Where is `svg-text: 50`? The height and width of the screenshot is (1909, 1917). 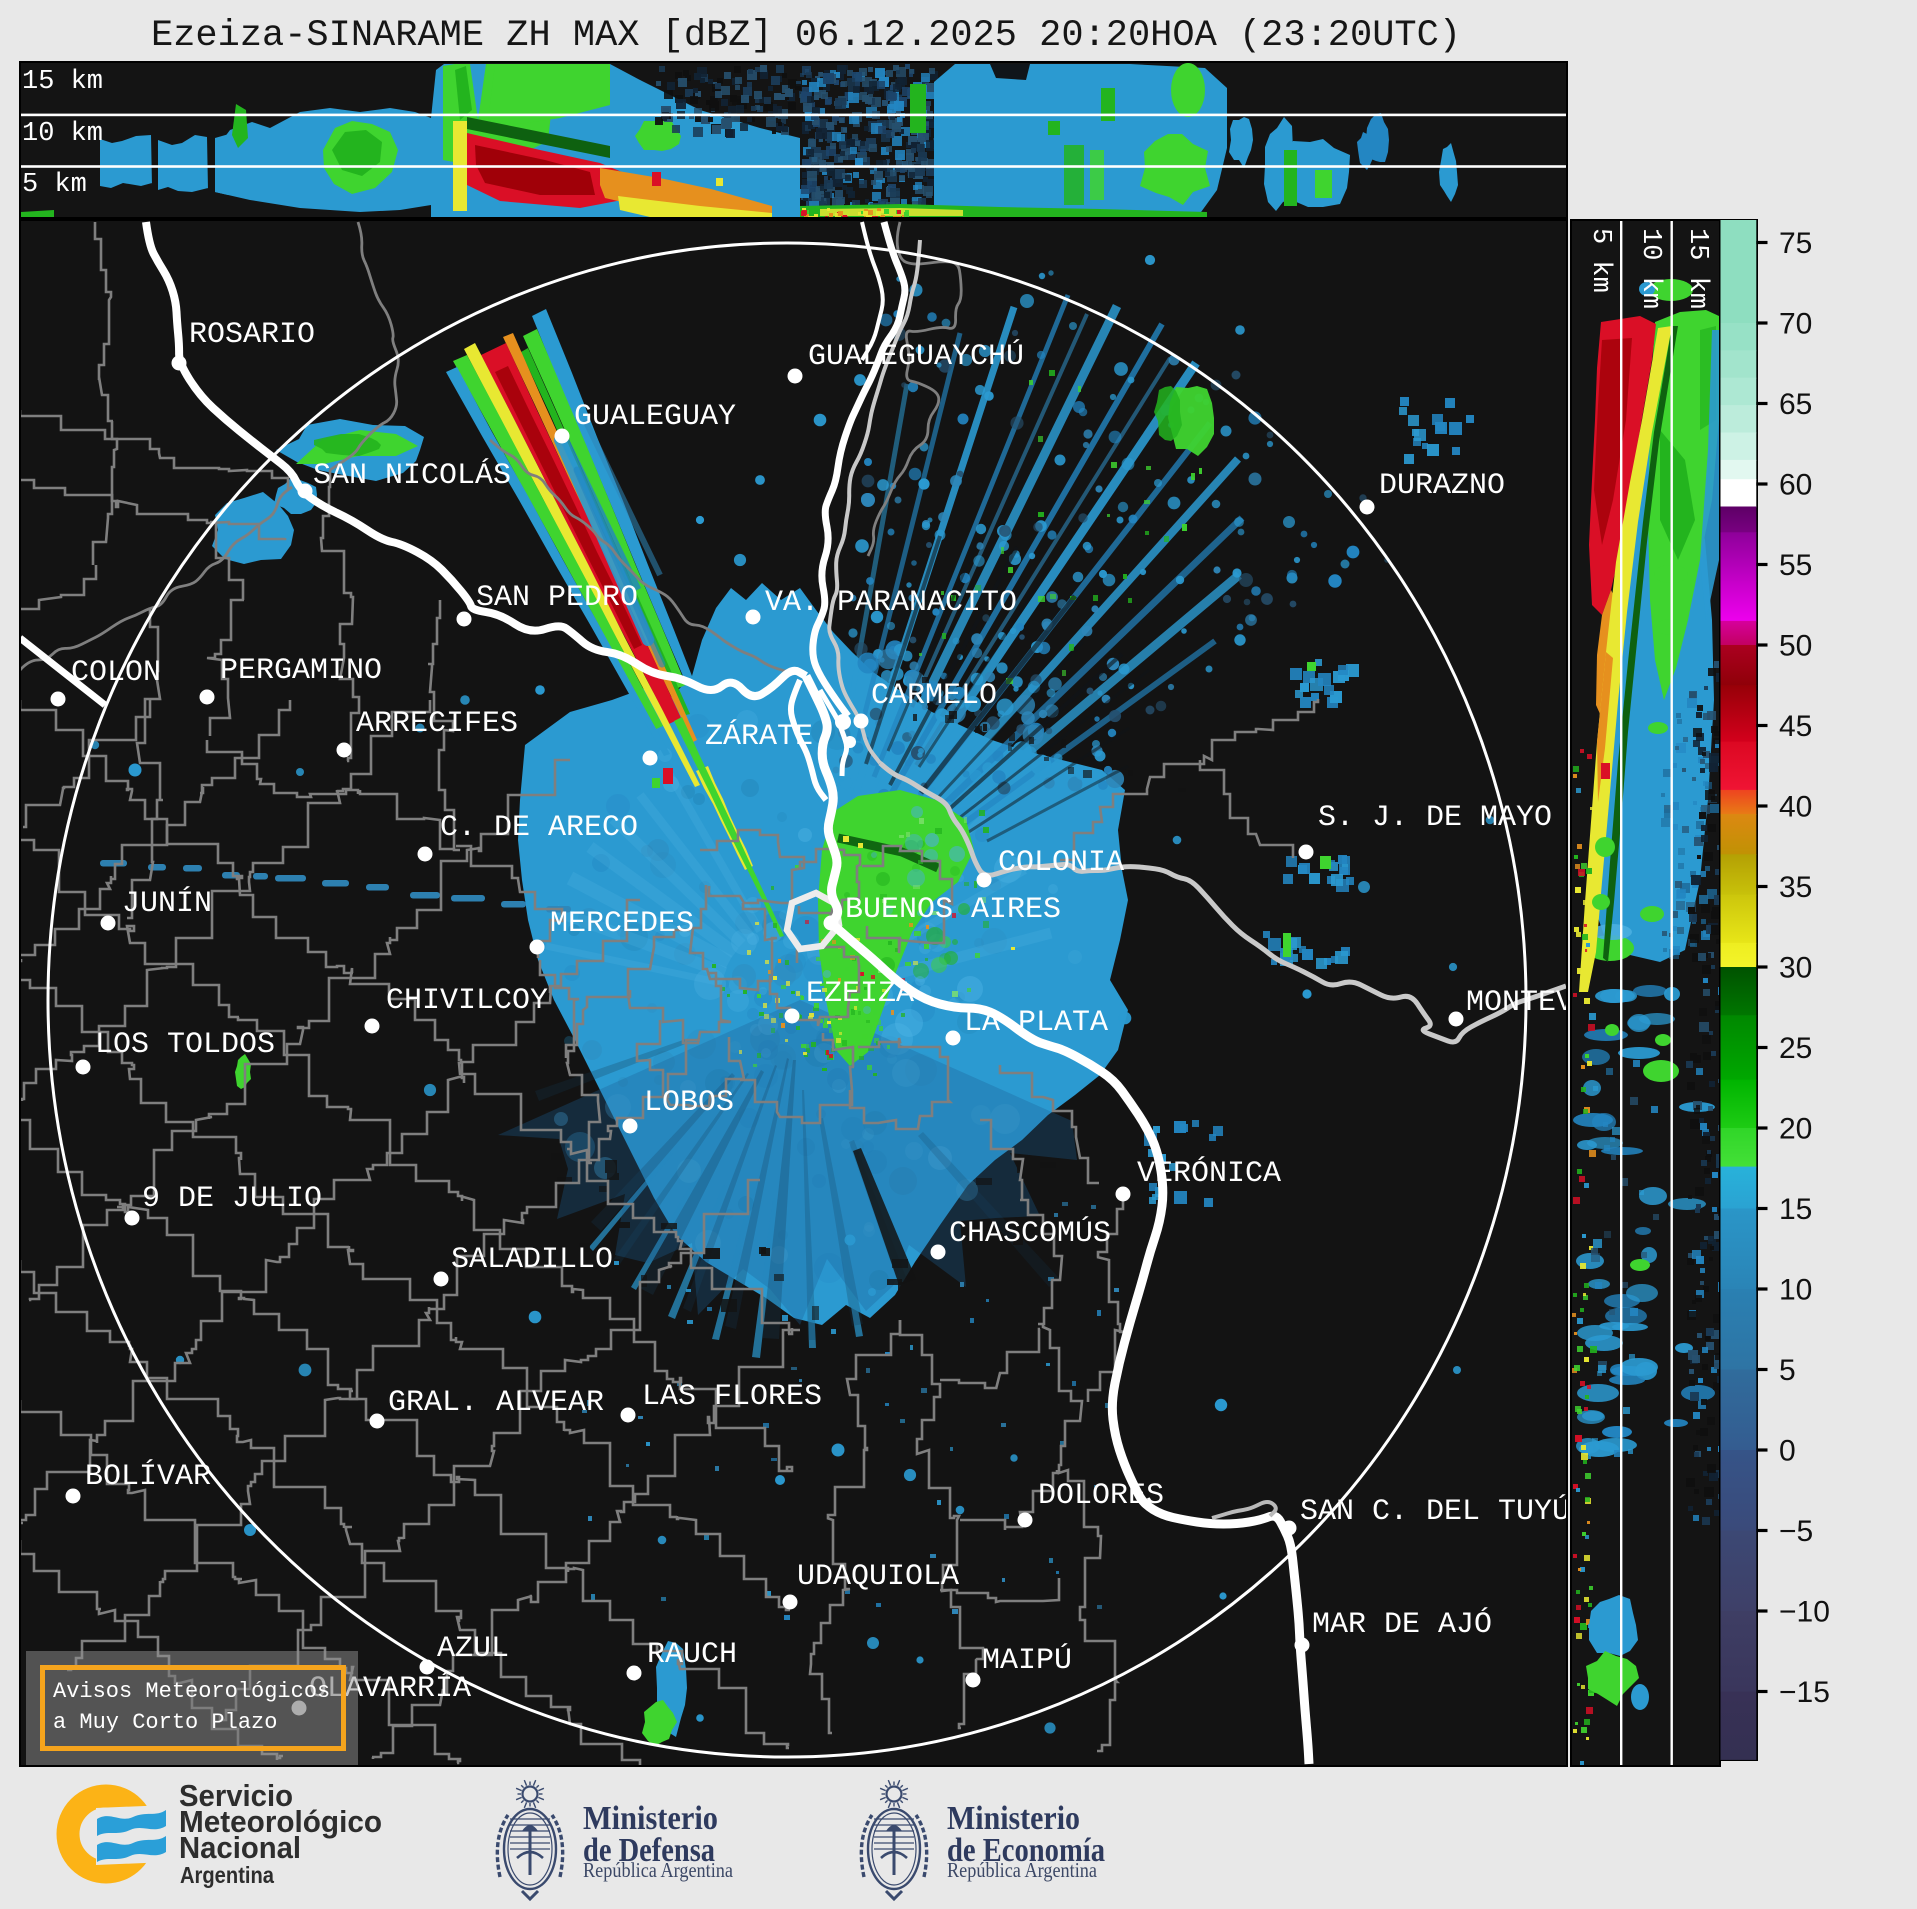
svg-text: 50 is located at coordinates (1795, 646).